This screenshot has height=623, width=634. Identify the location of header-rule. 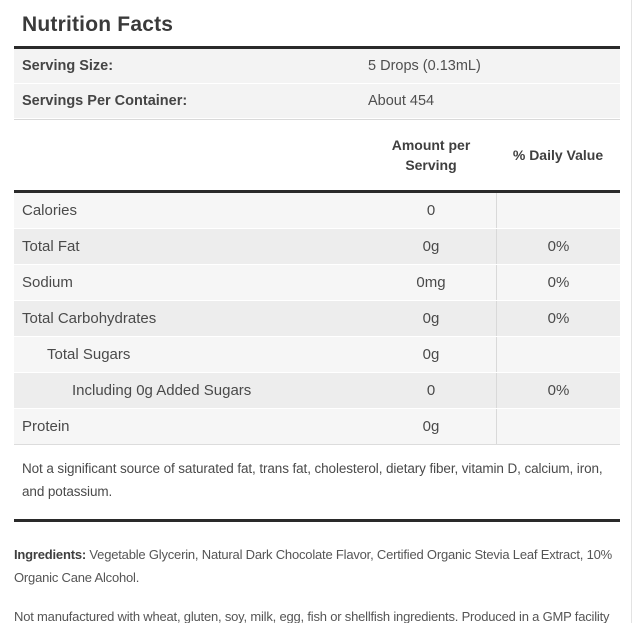
(317, 191).